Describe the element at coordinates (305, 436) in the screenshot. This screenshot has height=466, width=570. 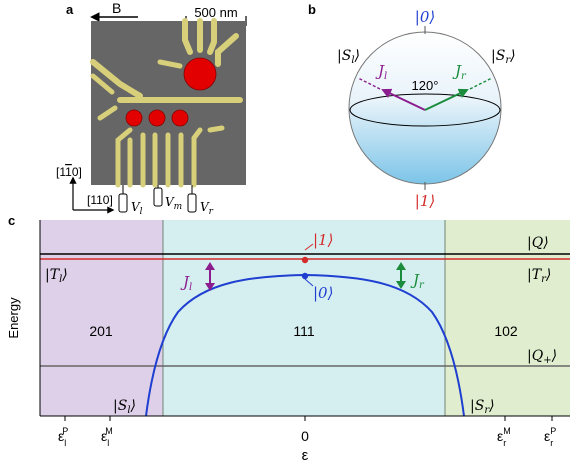
I see `x-tick-zero: 0` at that location.